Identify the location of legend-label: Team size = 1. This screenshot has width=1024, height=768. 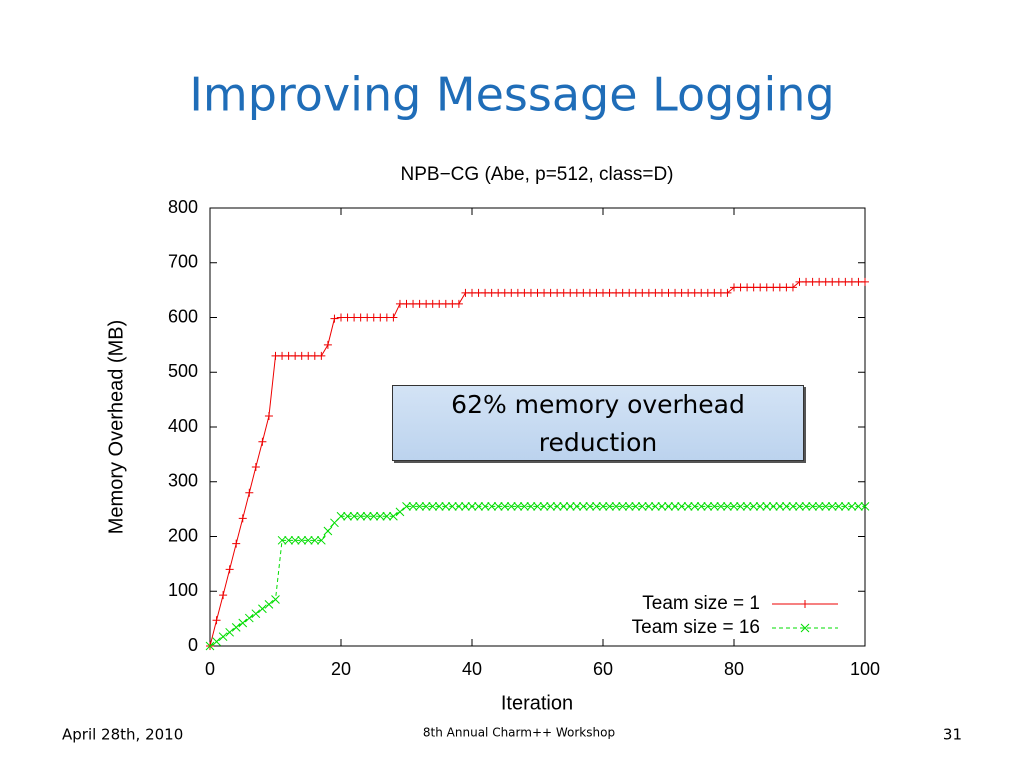
(701, 603).